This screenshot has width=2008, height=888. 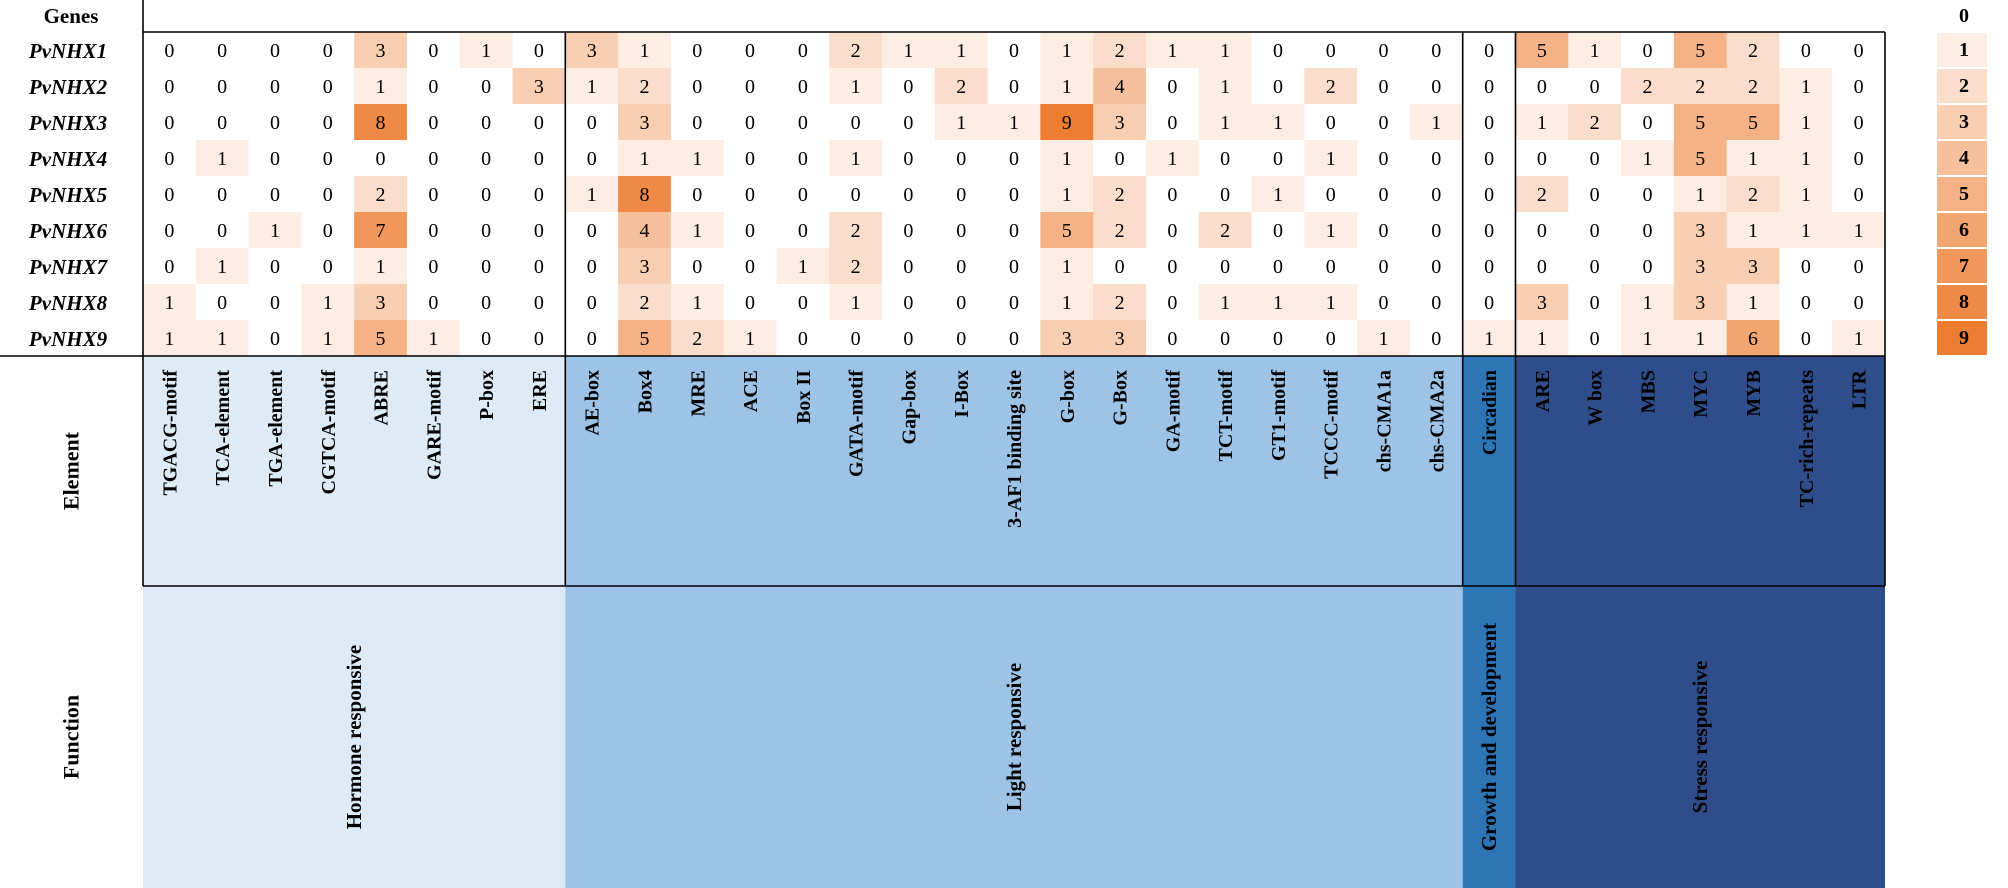 I want to click on legend-label: 4, so click(x=1964, y=158).